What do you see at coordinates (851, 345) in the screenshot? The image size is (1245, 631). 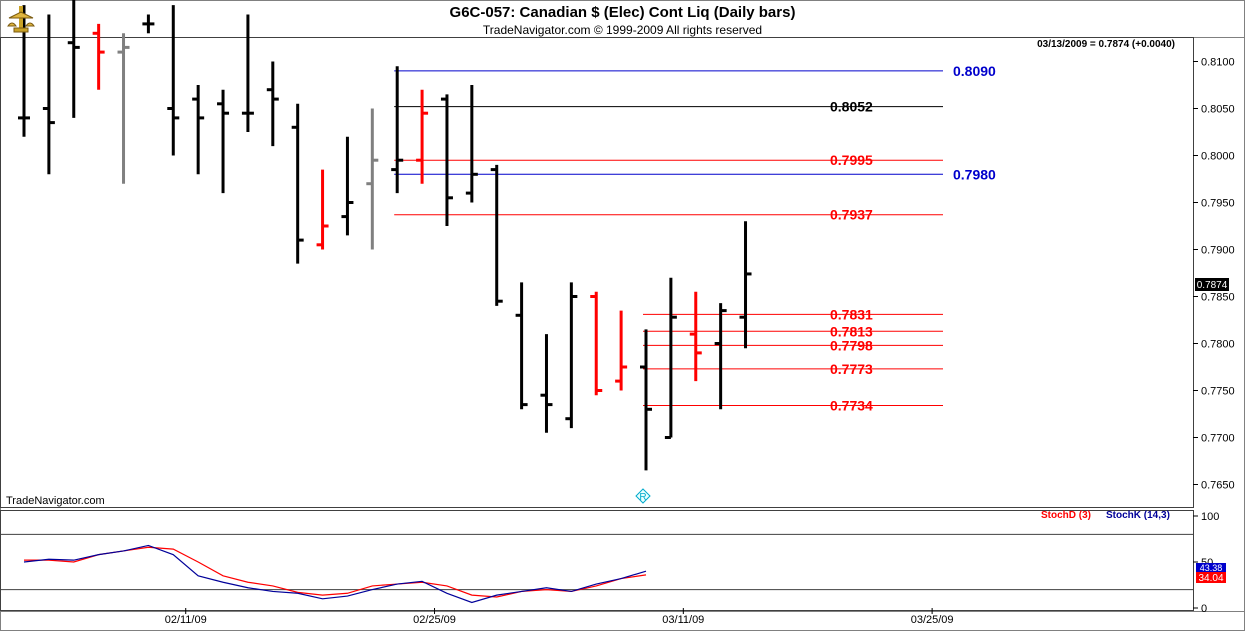 I see `level-label: 0.7798` at bounding box center [851, 345].